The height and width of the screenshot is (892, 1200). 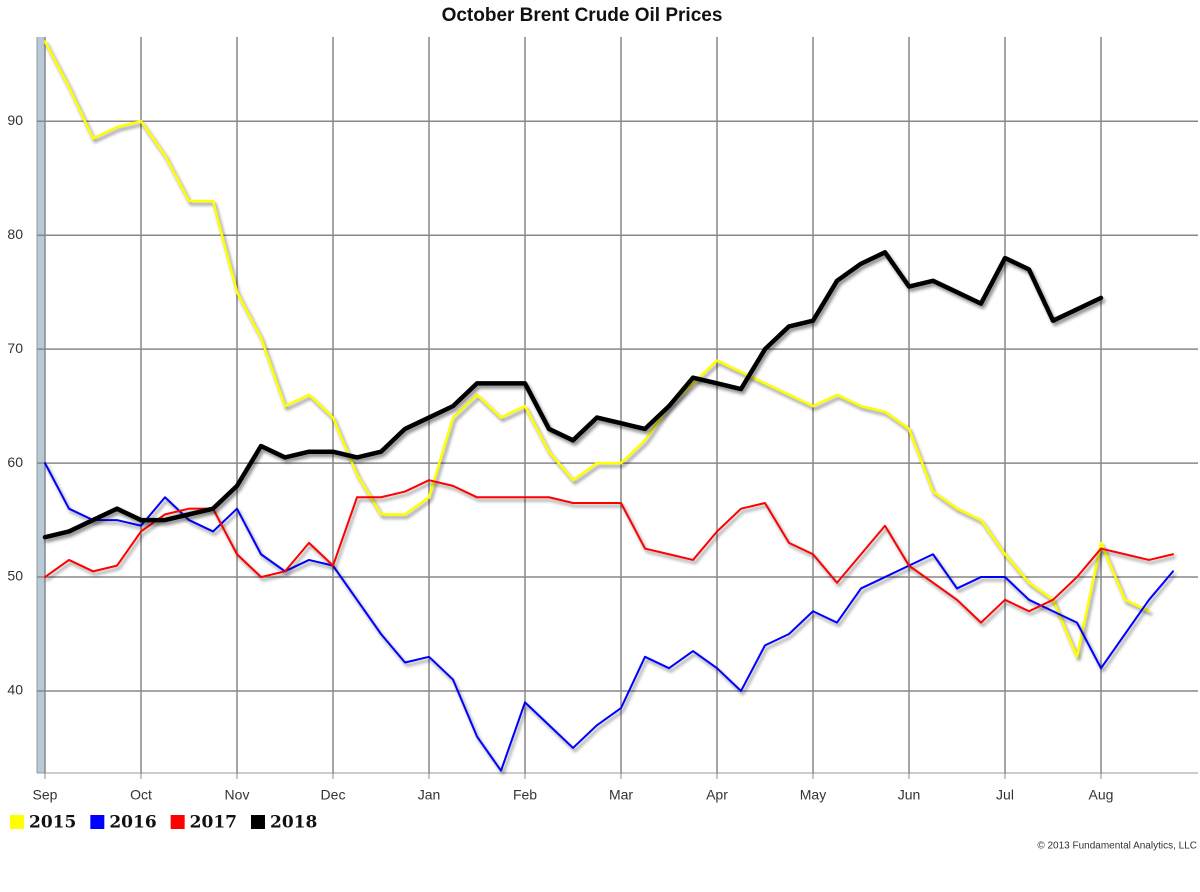 I want to click on legend-label: 2018, so click(x=293, y=823).